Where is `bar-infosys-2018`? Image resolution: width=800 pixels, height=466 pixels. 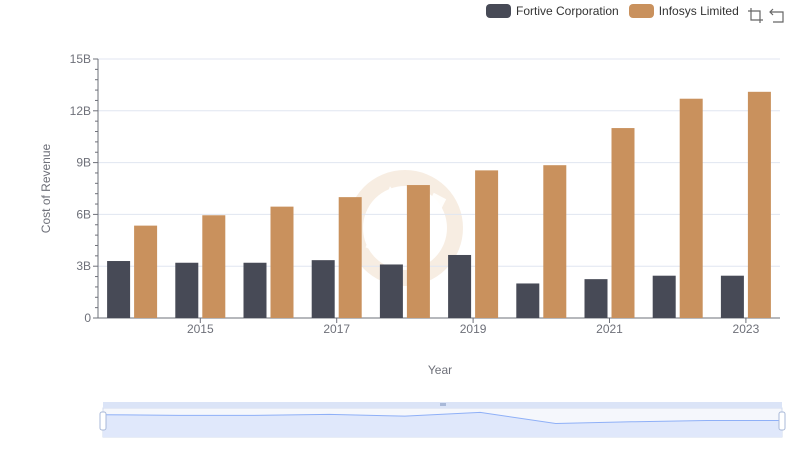 bar-infosys-2018 is located at coordinates (418, 251).